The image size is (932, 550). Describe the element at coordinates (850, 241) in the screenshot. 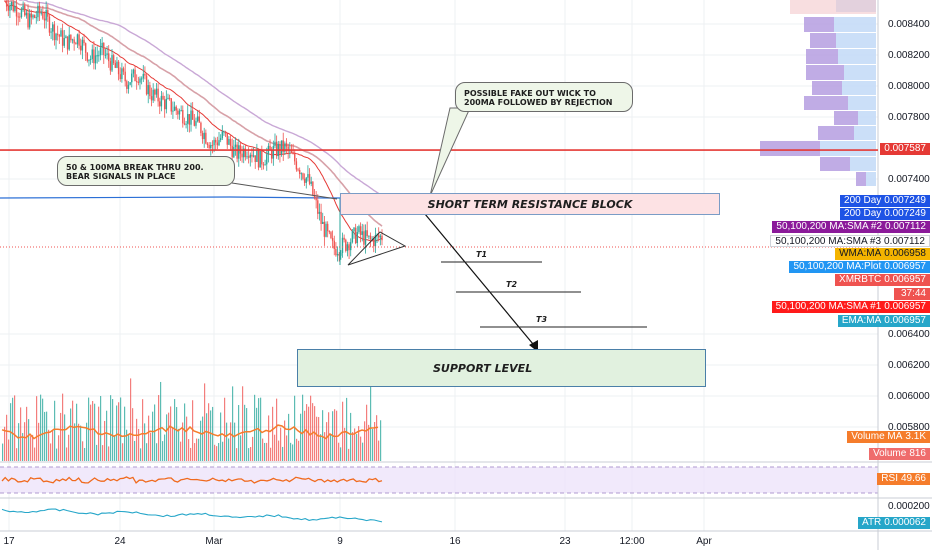

I see `ma-tag-3: 50,100,200 MA:SMA #3 0.007112` at that location.